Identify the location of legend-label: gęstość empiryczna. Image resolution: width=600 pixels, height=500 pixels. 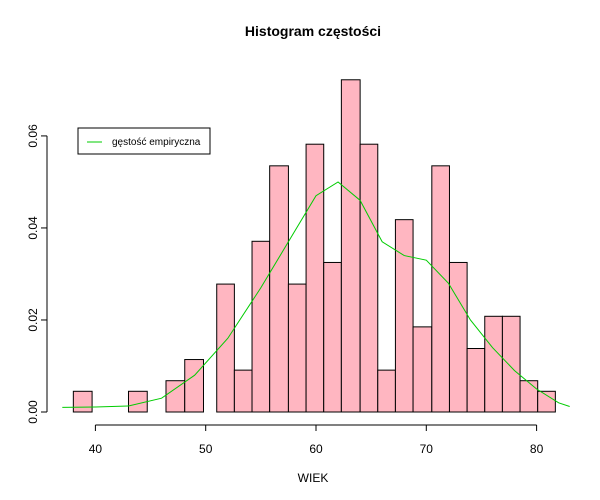
(156, 142).